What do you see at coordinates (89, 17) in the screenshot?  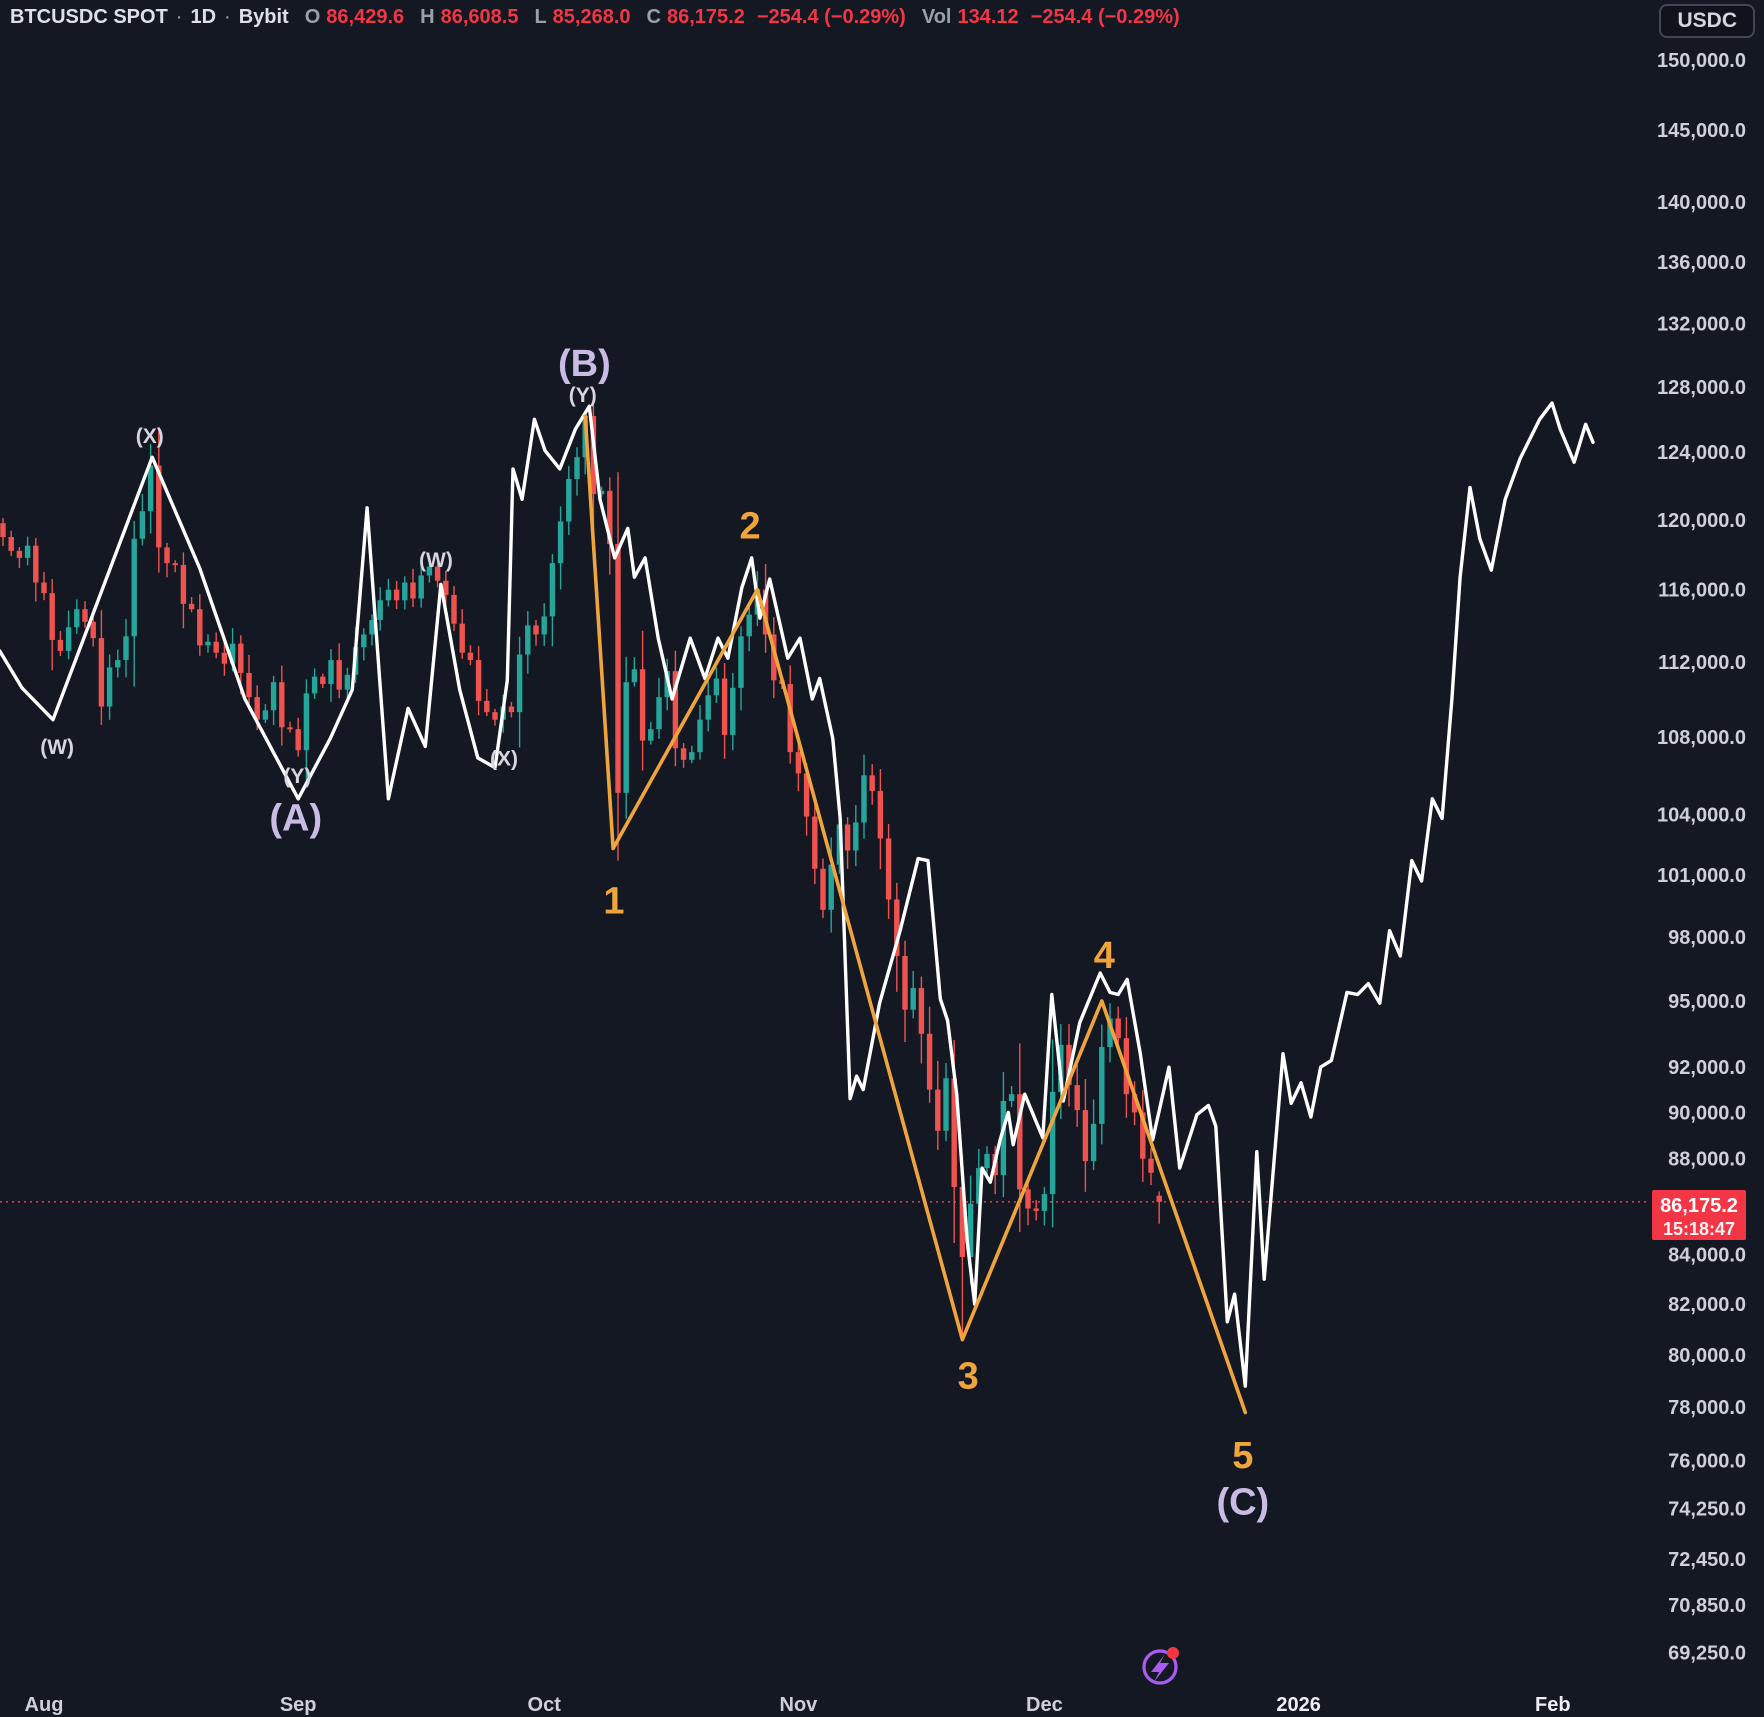 I see `symbol-name: BTCUSDC SPOT` at bounding box center [89, 17].